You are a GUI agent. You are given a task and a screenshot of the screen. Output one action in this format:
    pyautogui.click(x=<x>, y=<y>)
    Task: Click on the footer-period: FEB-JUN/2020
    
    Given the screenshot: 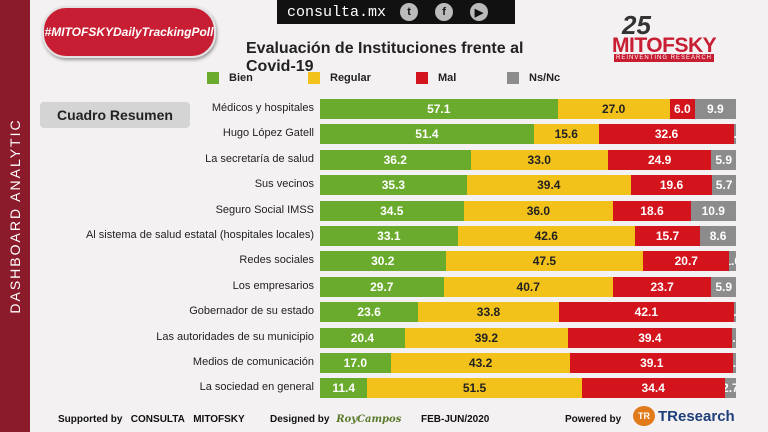 What is the action you would take?
    pyautogui.click(x=455, y=419)
    